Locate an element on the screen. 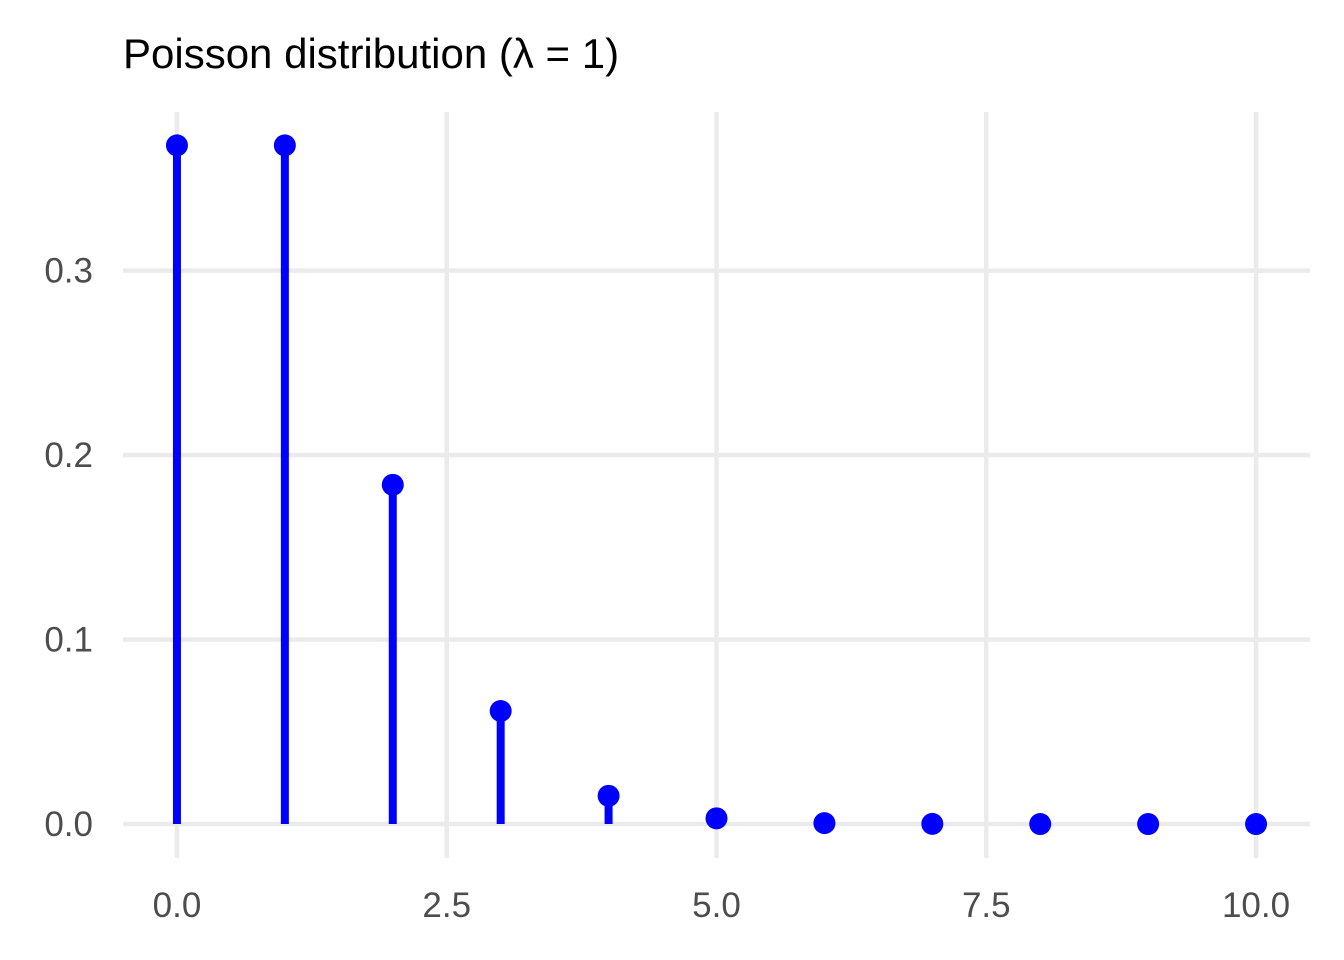  x-axis-ticks: 0.0 2.5 5.0 7.5 10.0 is located at coordinates (721, 905).